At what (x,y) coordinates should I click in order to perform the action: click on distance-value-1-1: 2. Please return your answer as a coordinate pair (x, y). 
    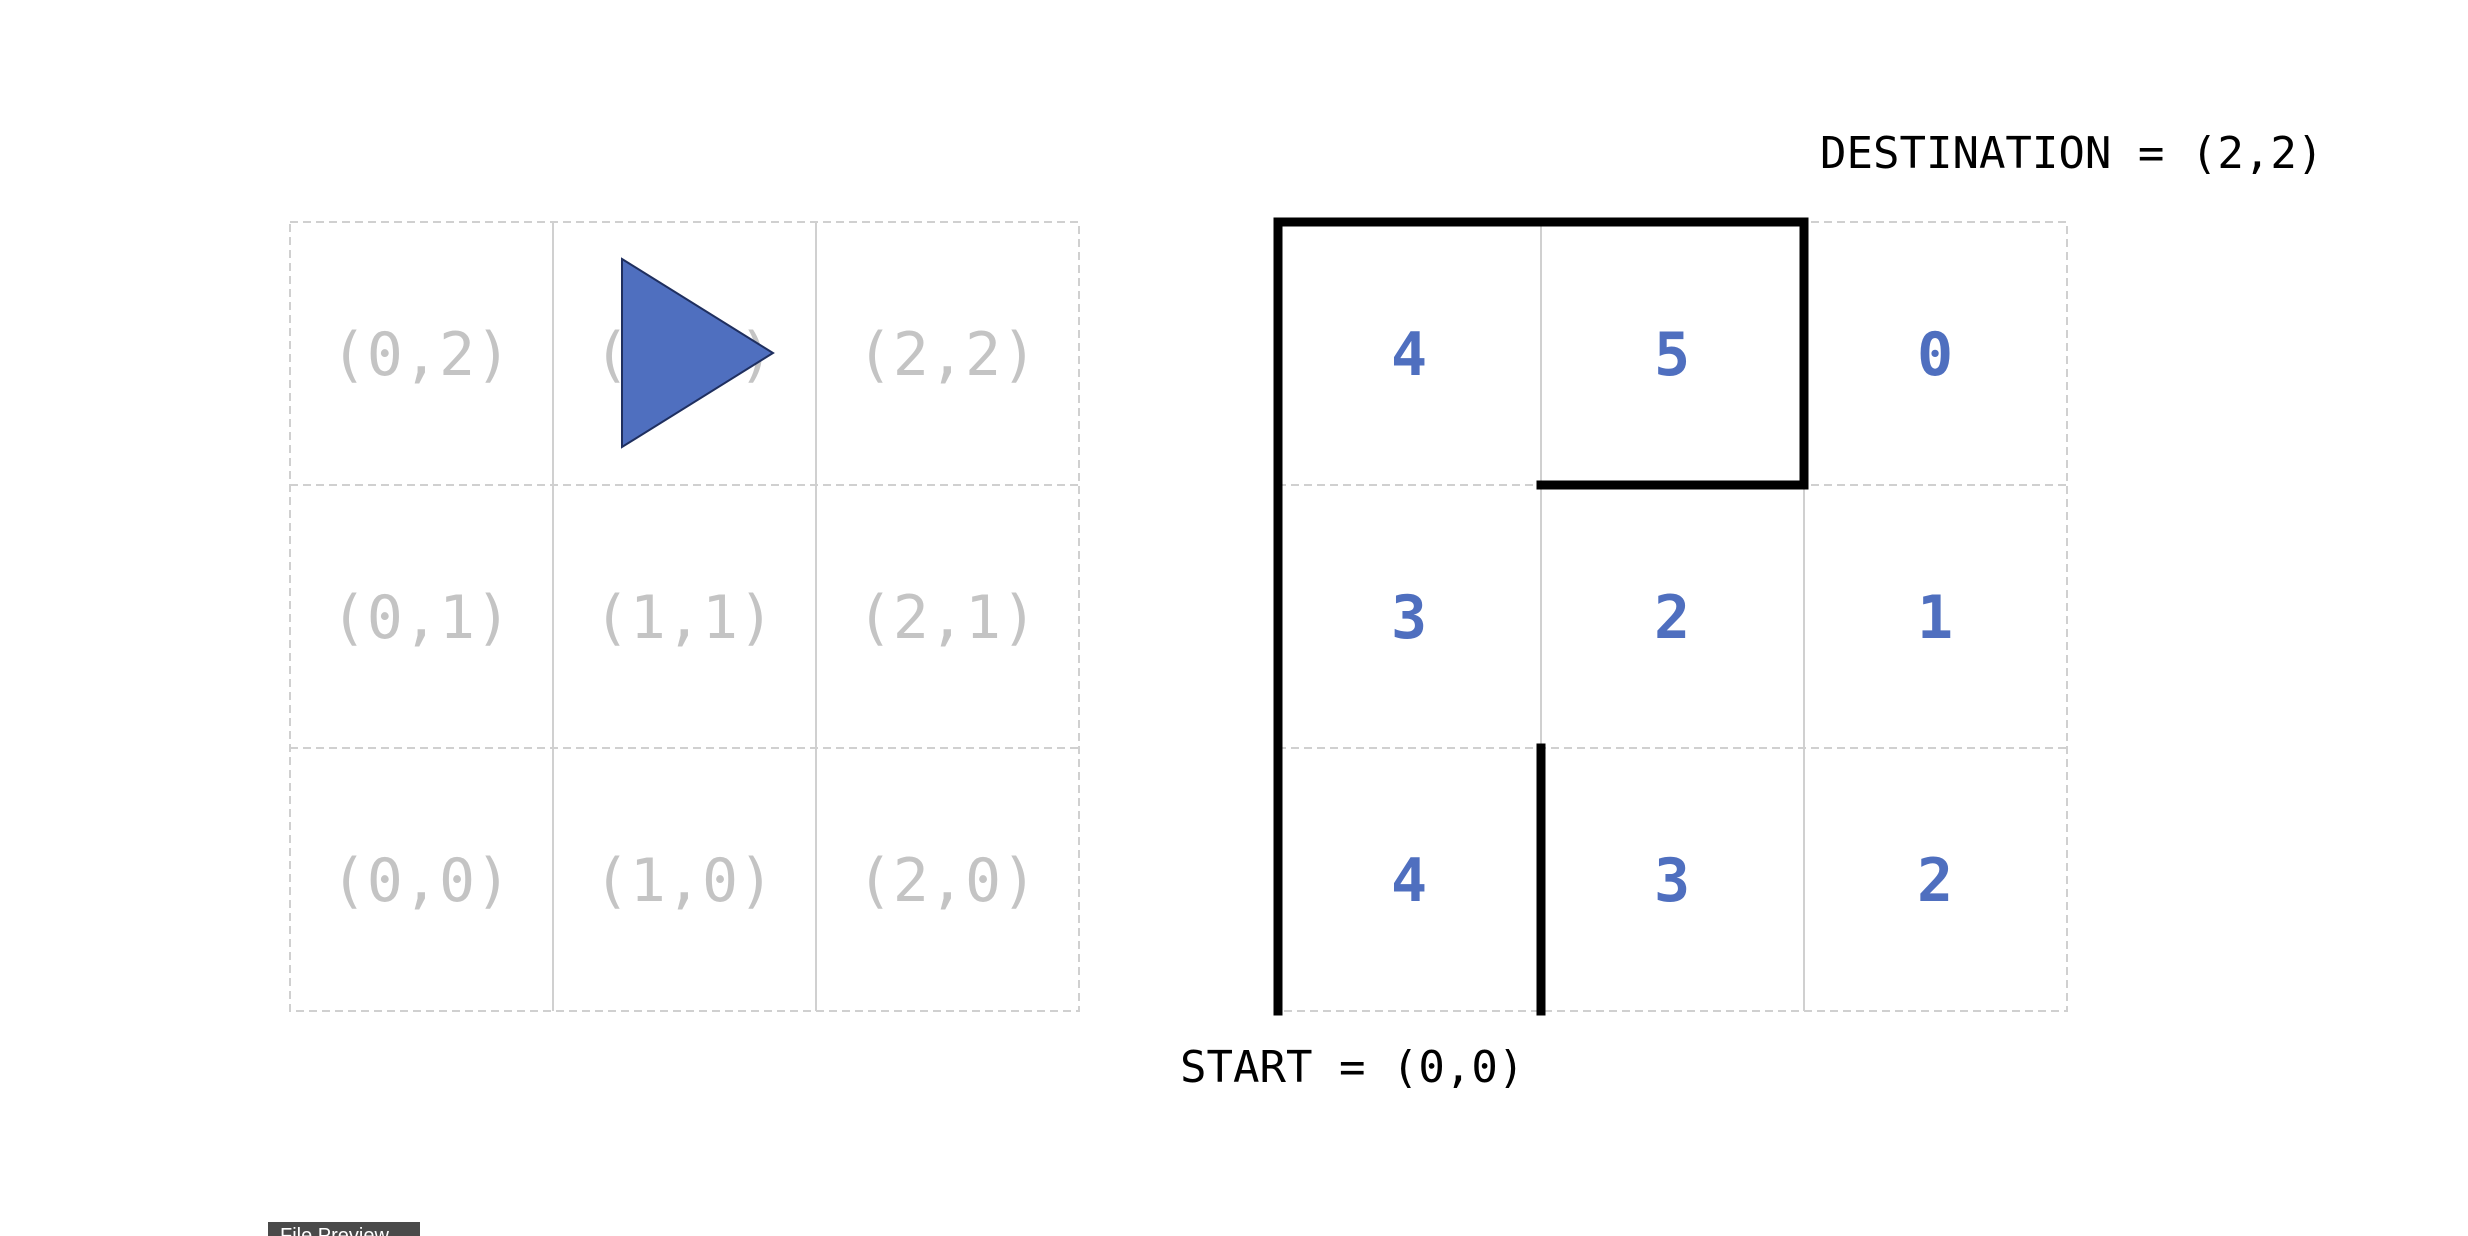
    Looking at the image, I should click on (1672, 618).